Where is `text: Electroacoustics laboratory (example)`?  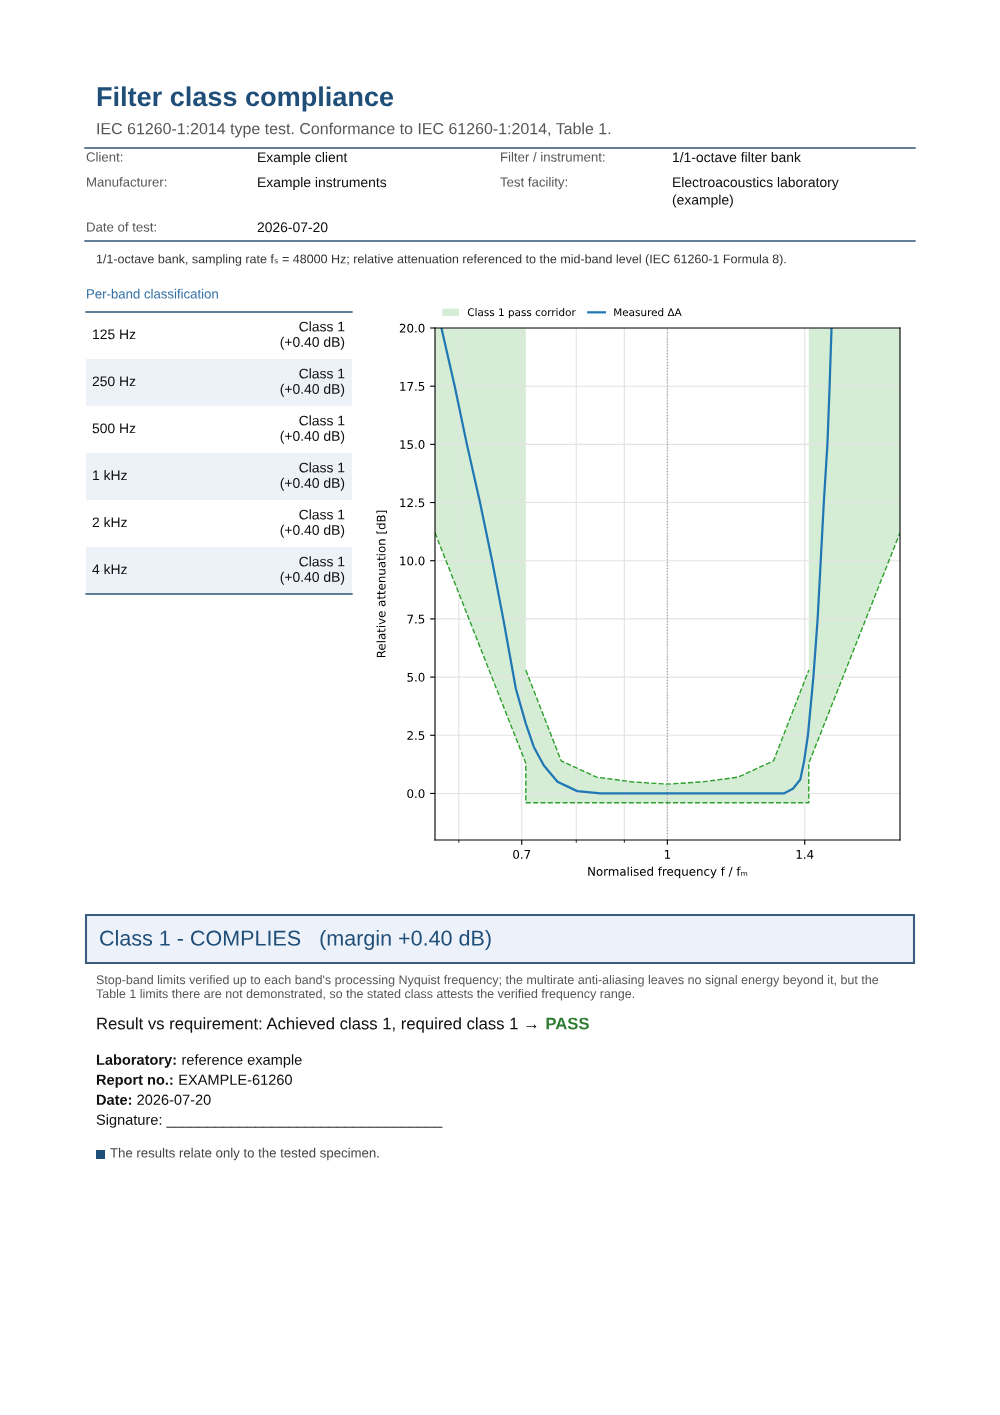
text: Electroacoustics laboratory (example) is located at coordinates (755, 192).